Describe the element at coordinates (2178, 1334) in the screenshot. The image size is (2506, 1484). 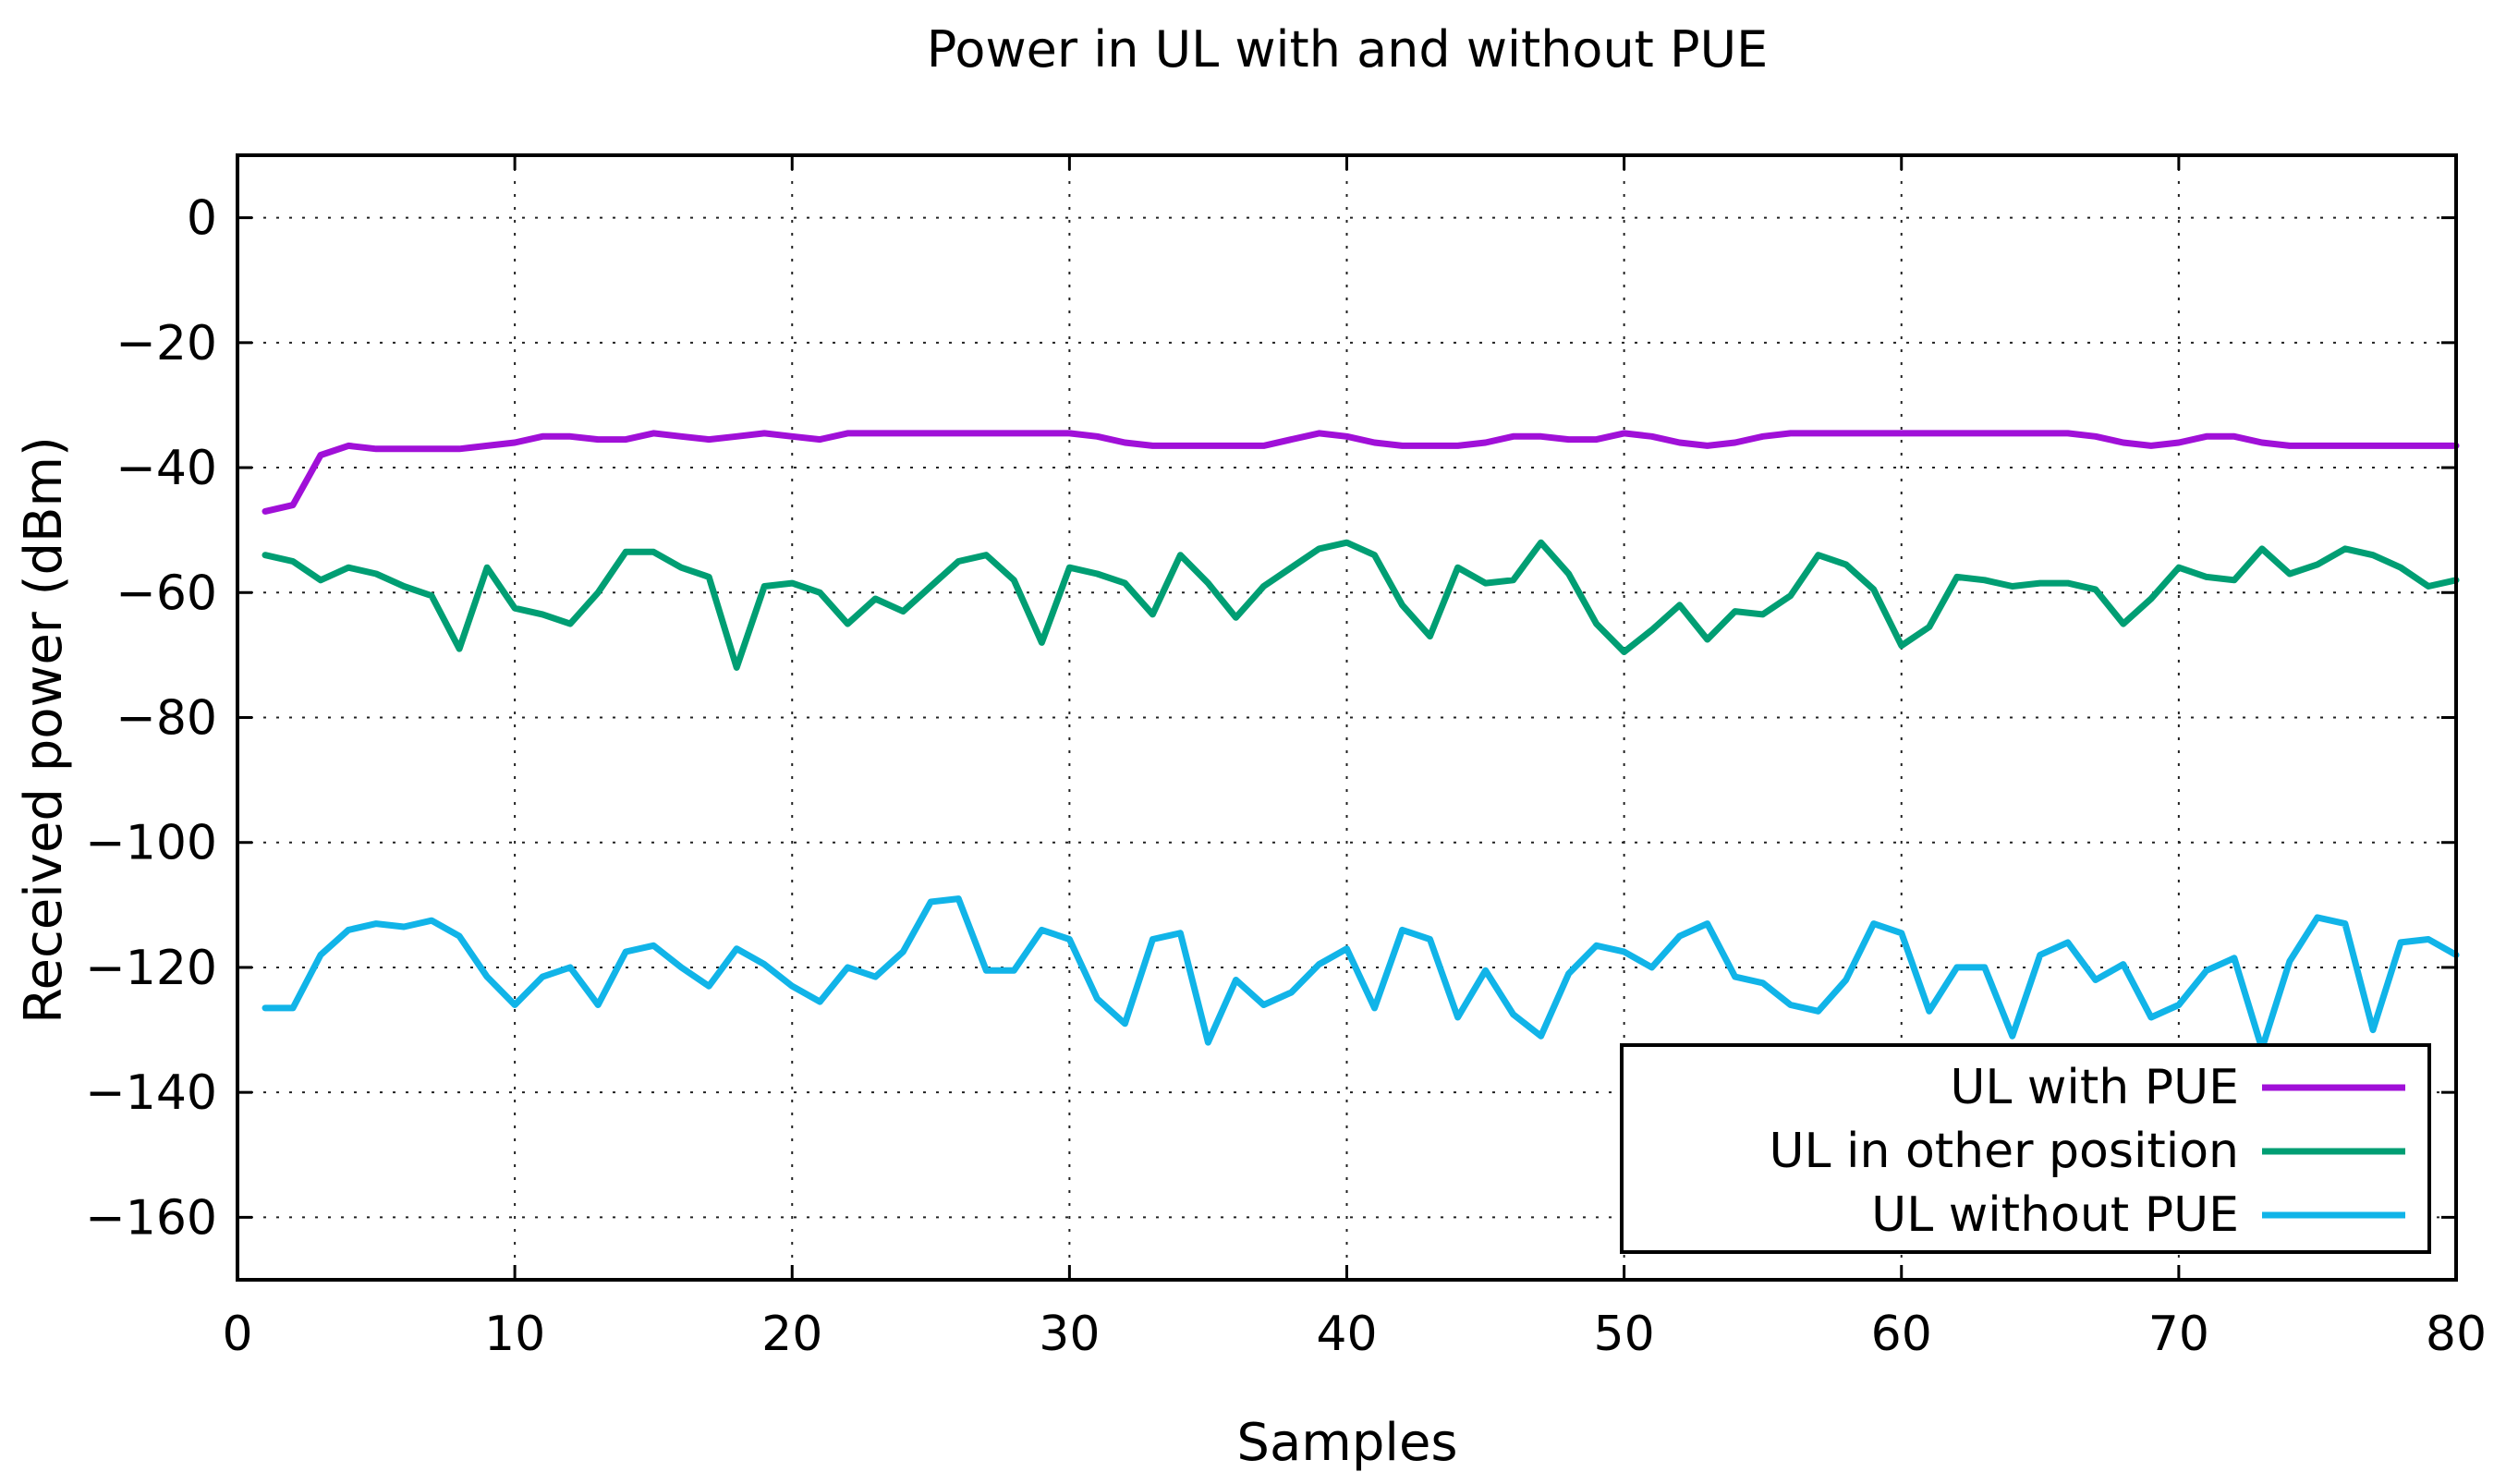
I see `x-tick-label: 70` at that location.